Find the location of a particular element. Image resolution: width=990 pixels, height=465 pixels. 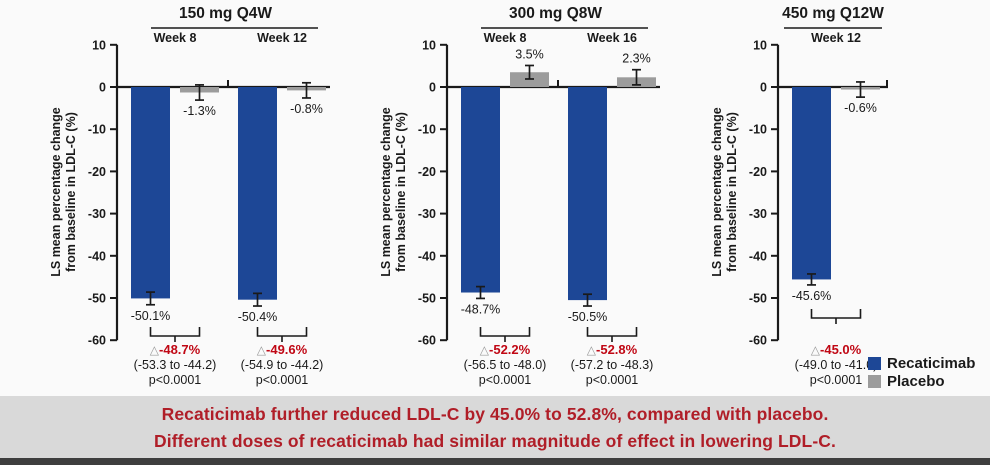

legend-swatch-recaticimab is located at coordinates (874, 363).